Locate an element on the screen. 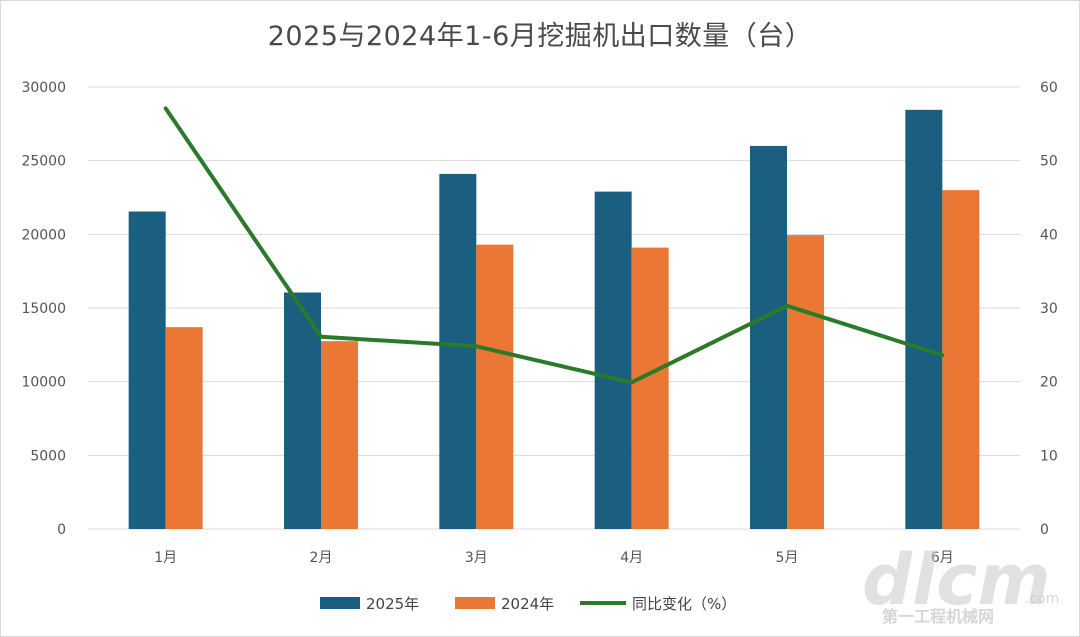  y-right-tick-label: 10 is located at coordinates (1049, 456).